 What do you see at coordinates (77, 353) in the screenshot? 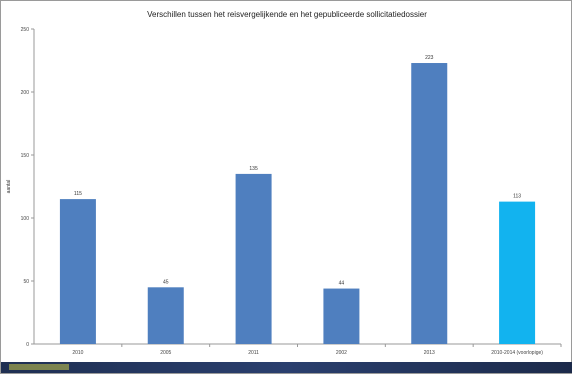
I see `x-tick-label: 2010` at bounding box center [77, 353].